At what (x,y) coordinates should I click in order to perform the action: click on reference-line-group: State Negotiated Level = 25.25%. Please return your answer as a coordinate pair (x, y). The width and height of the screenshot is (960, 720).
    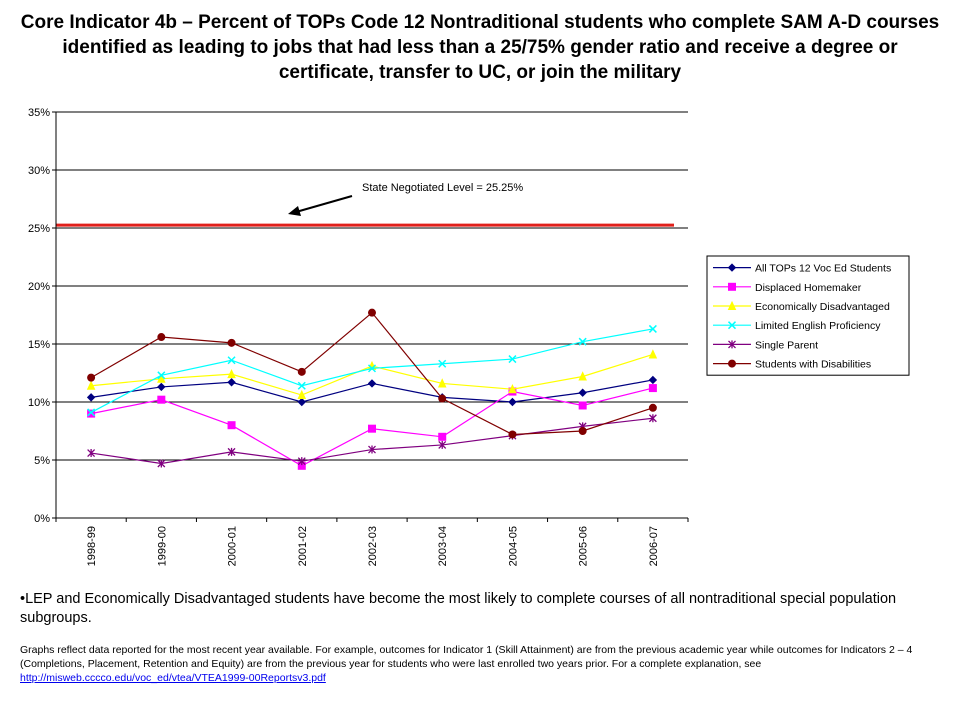
    Looking at the image, I should click on (365, 204).